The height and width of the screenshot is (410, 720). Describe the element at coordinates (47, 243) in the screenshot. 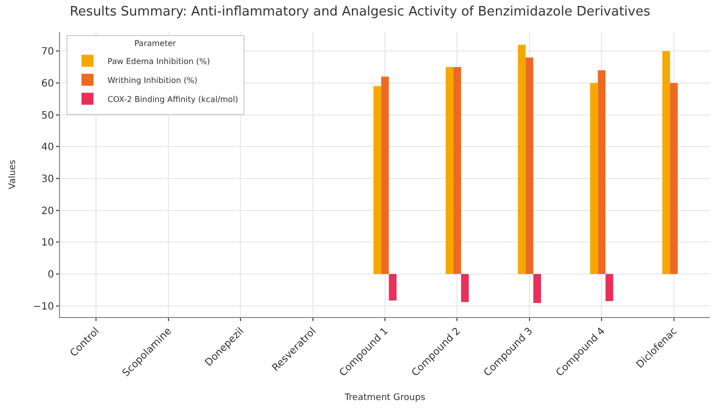

I see `y-tick-label: 10` at that location.